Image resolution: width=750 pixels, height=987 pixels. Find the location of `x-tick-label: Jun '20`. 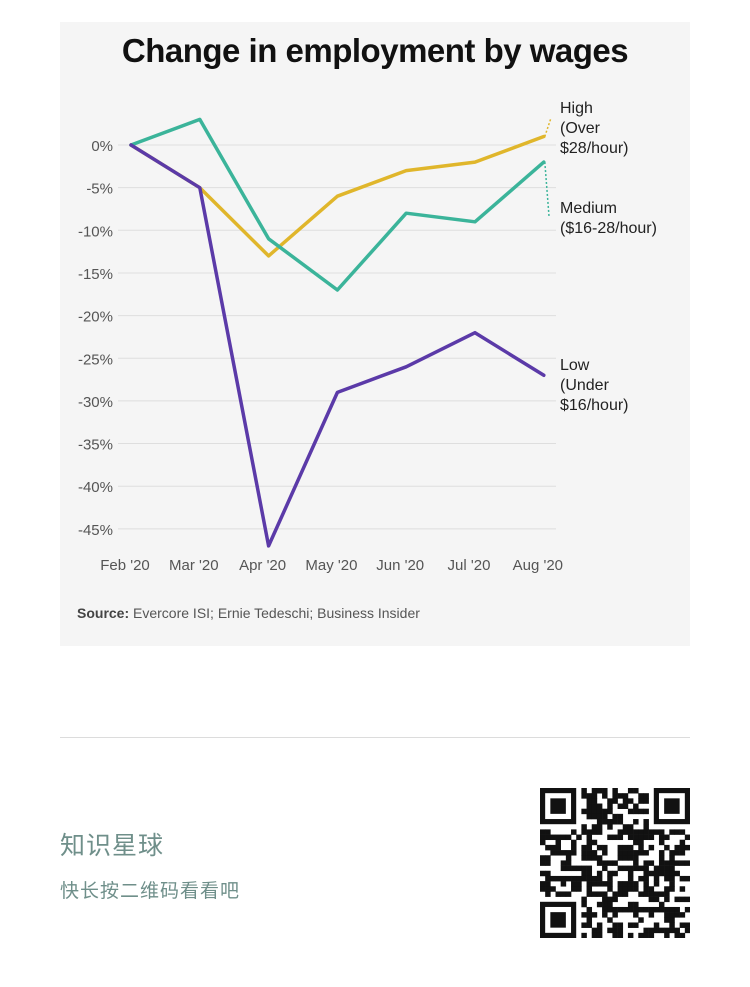

x-tick-label: Jun '20 is located at coordinates (400, 565).